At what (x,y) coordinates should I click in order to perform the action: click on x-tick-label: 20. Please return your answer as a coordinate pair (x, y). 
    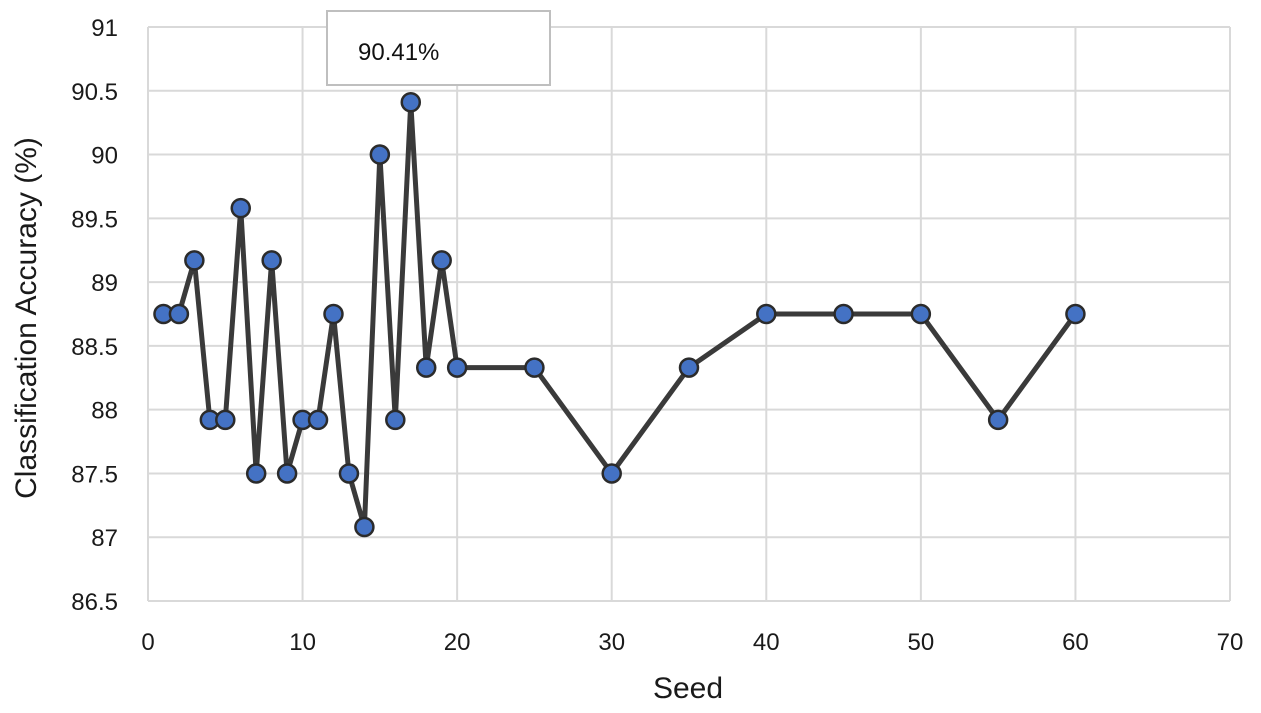
    Looking at the image, I should click on (457, 642).